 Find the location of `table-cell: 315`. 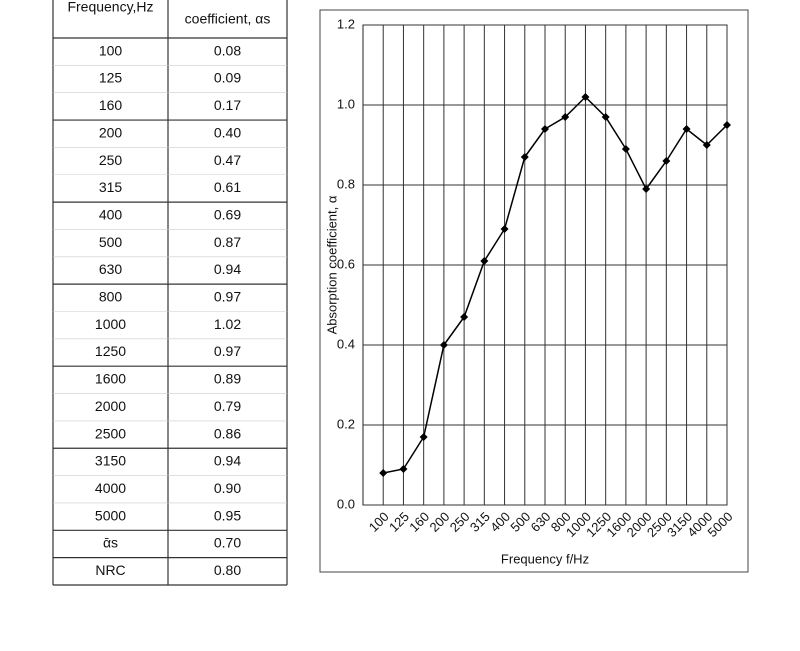

table-cell: 315 is located at coordinates (111, 187).